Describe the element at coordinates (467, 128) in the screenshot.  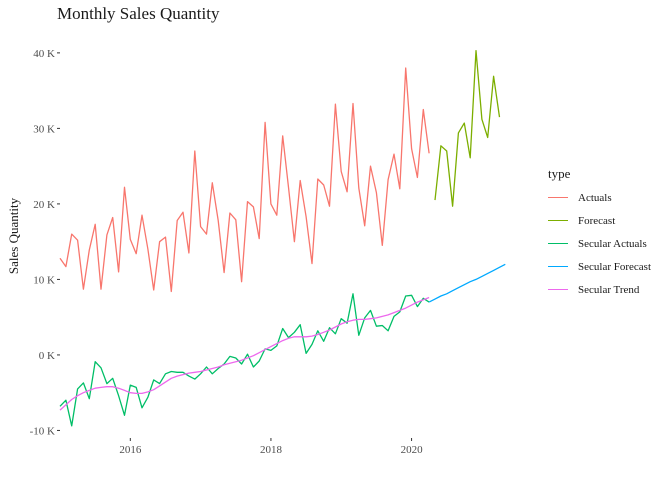
I see `series-line-forecast` at that location.